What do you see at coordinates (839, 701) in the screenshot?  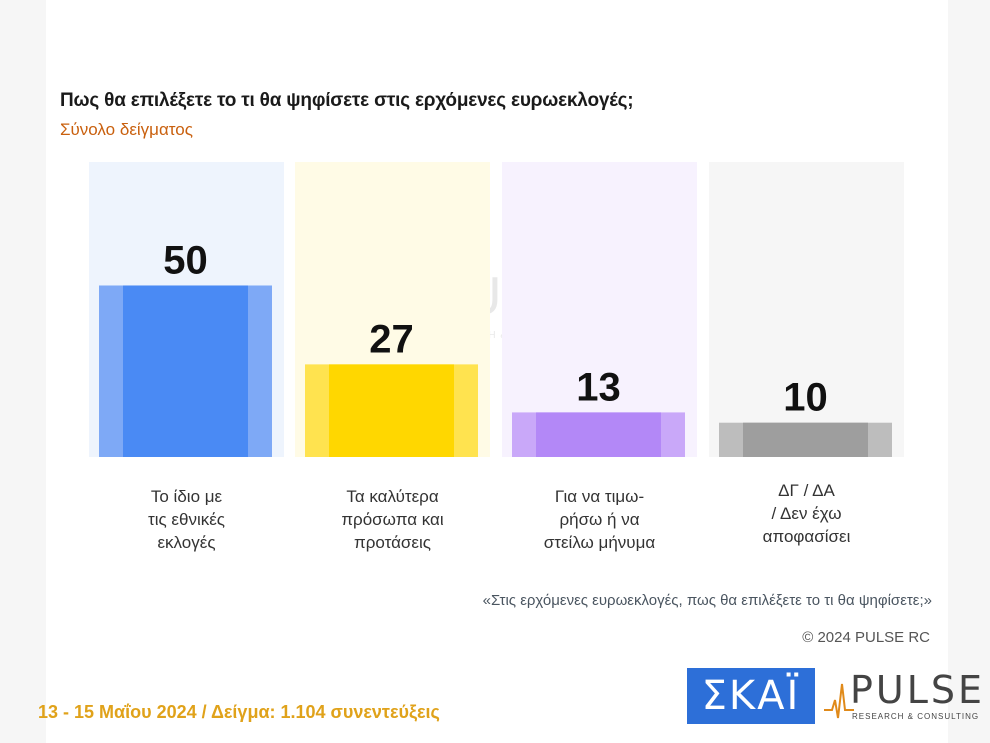 I see `pulse-wave-icon` at bounding box center [839, 701].